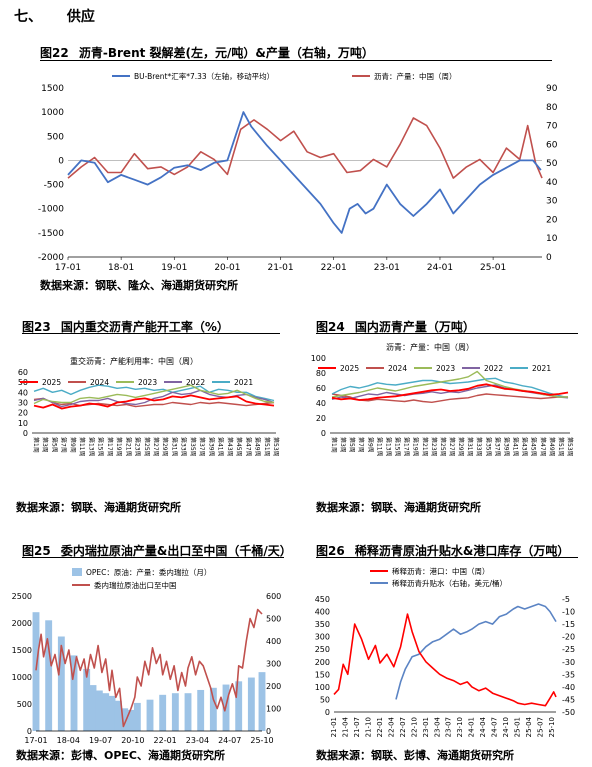 Image resolution: width=592 pixels, height=767 pixels. What do you see at coordinates (45, 445) in the screenshot?
I see `fig23-xtick-1: 第3周` at bounding box center [45, 445].